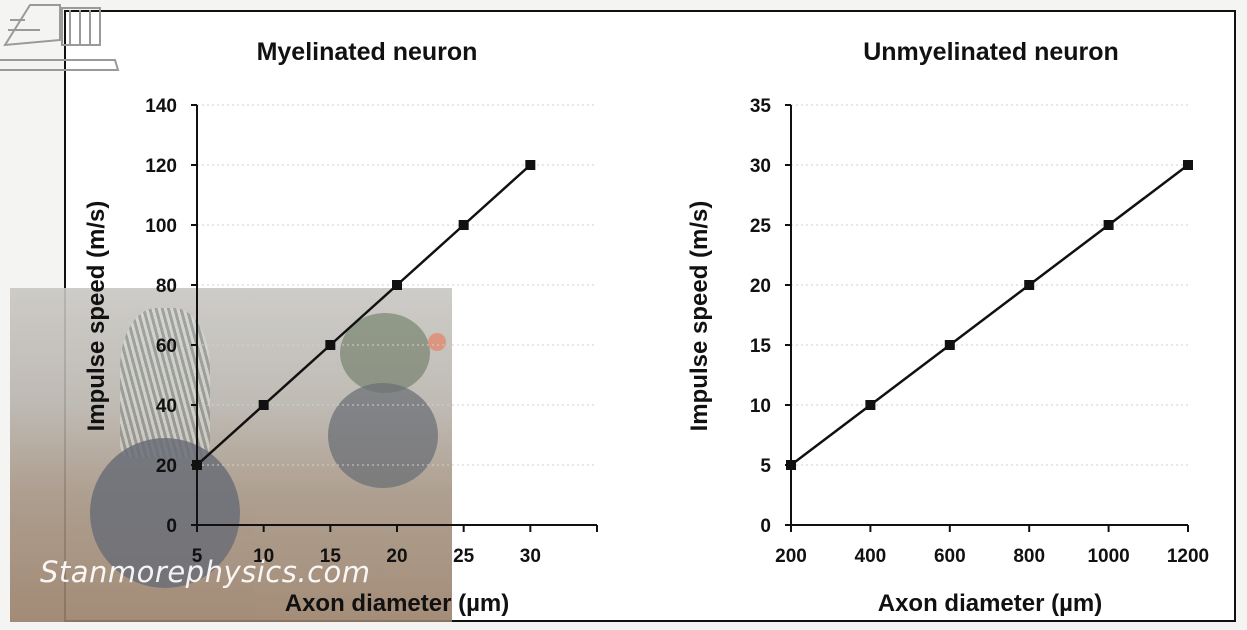 Image resolution: width=1247 pixels, height=630 pixels. What do you see at coordinates (464, 556) in the screenshot?
I see `x-tick-label: 25` at bounding box center [464, 556].